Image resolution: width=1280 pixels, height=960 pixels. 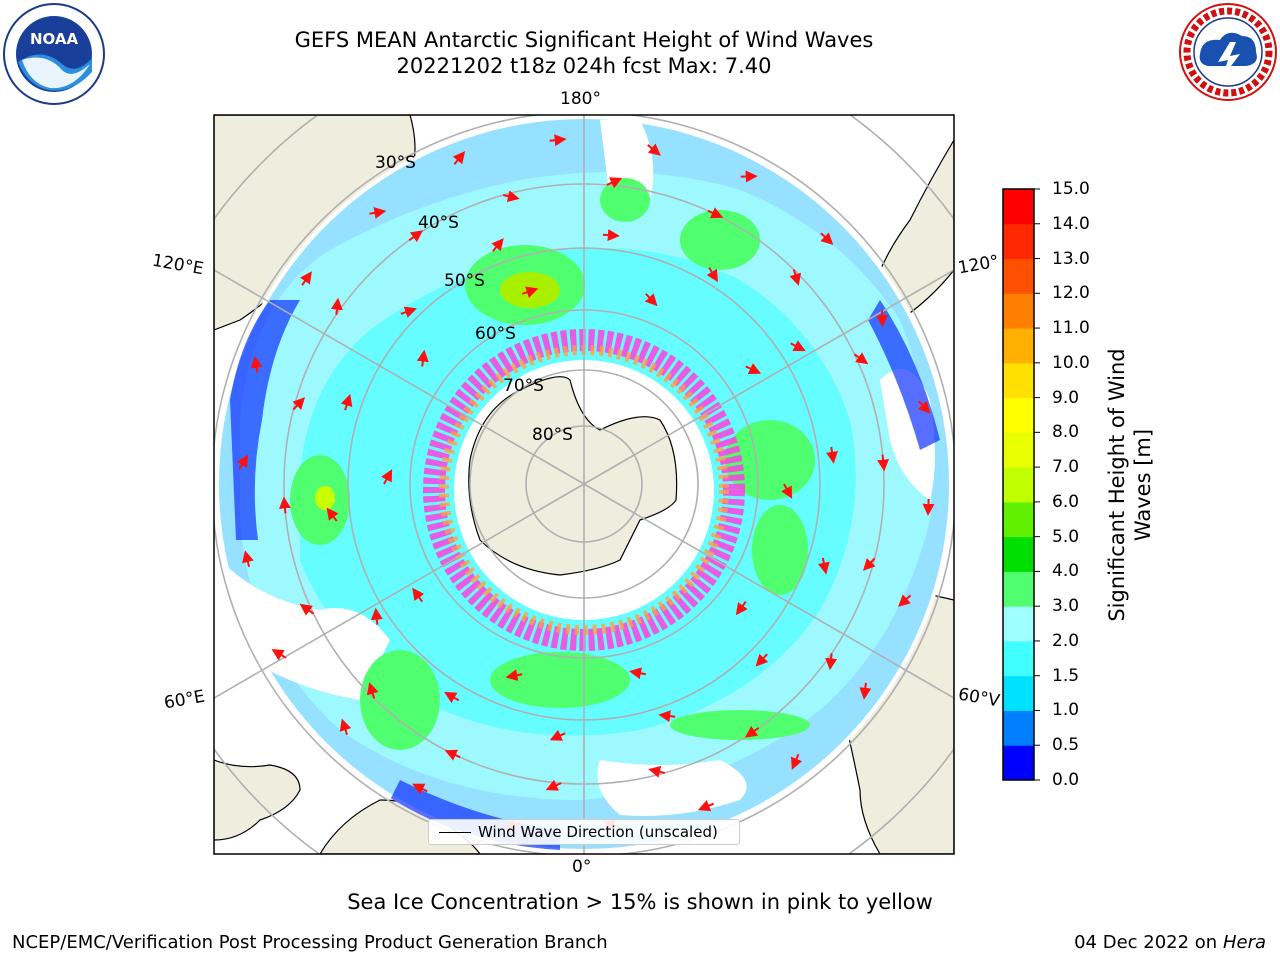 I want to click on noaa-logo-text: NOAA, so click(x=54, y=39).